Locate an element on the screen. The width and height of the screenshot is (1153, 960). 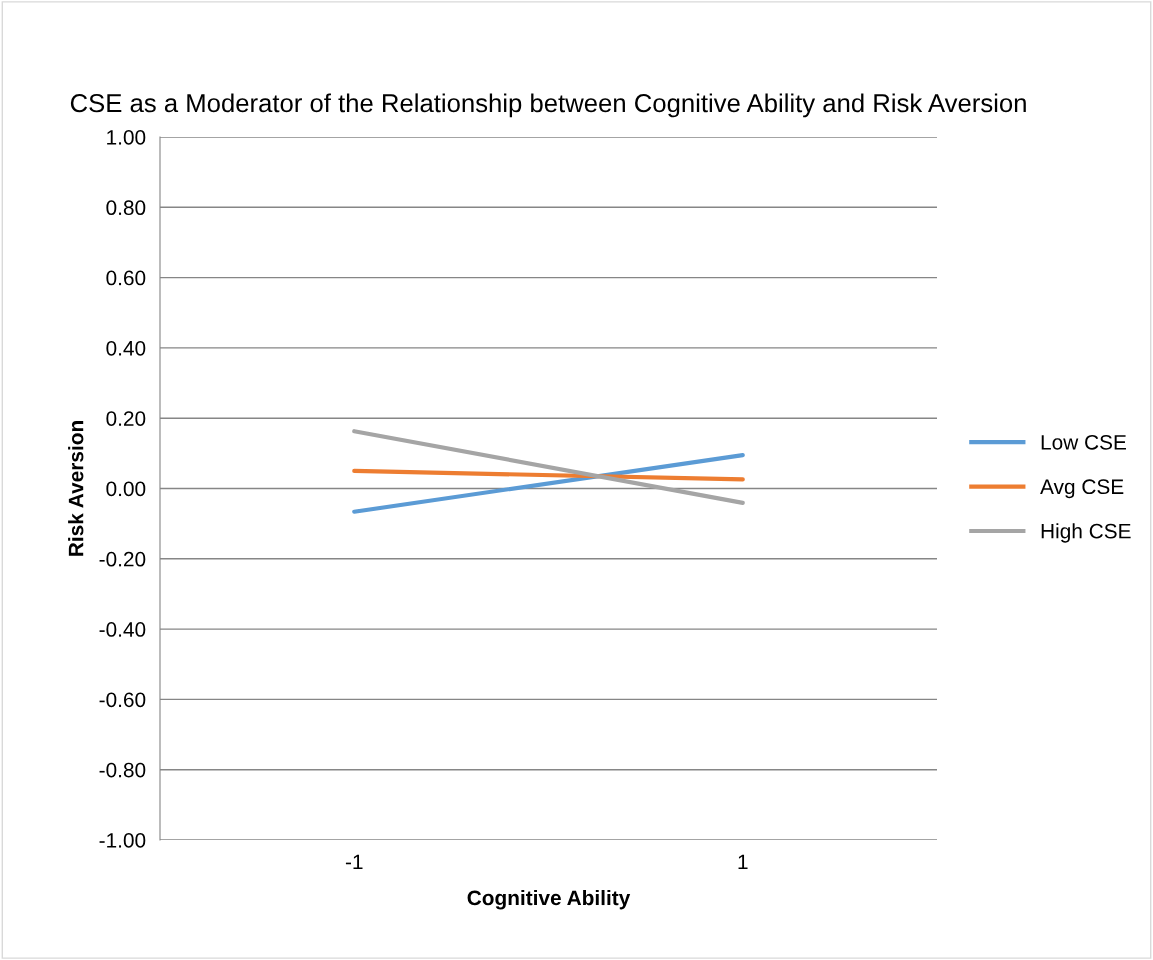
y-tick-label: 0.80 is located at coordinates (126, 208).